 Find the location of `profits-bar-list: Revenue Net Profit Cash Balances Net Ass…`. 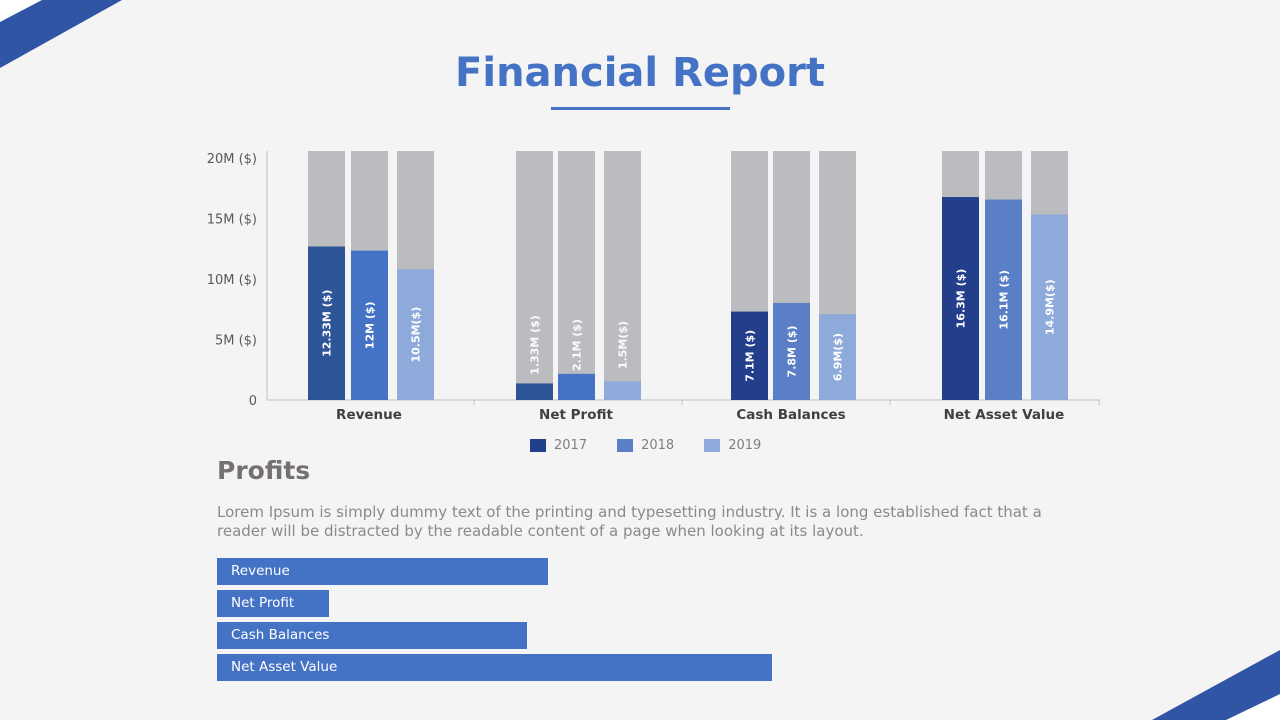

profits-bar-list: Revenue Net Profit Cash Balances Net Ass… is located at coordinates (494, 622).